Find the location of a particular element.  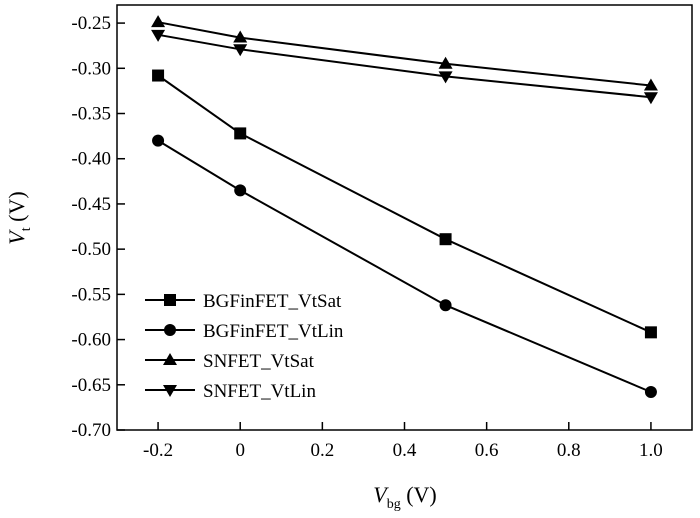

y-axis-label-sub: t is located at coordinates (26, 229).